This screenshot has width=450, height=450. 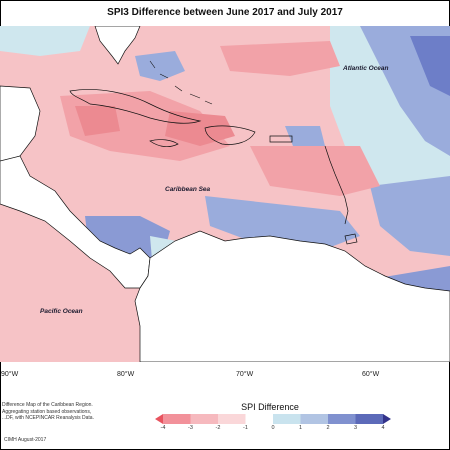 I want to click on legend-tick-label: 1, so click(x=300, y=428).